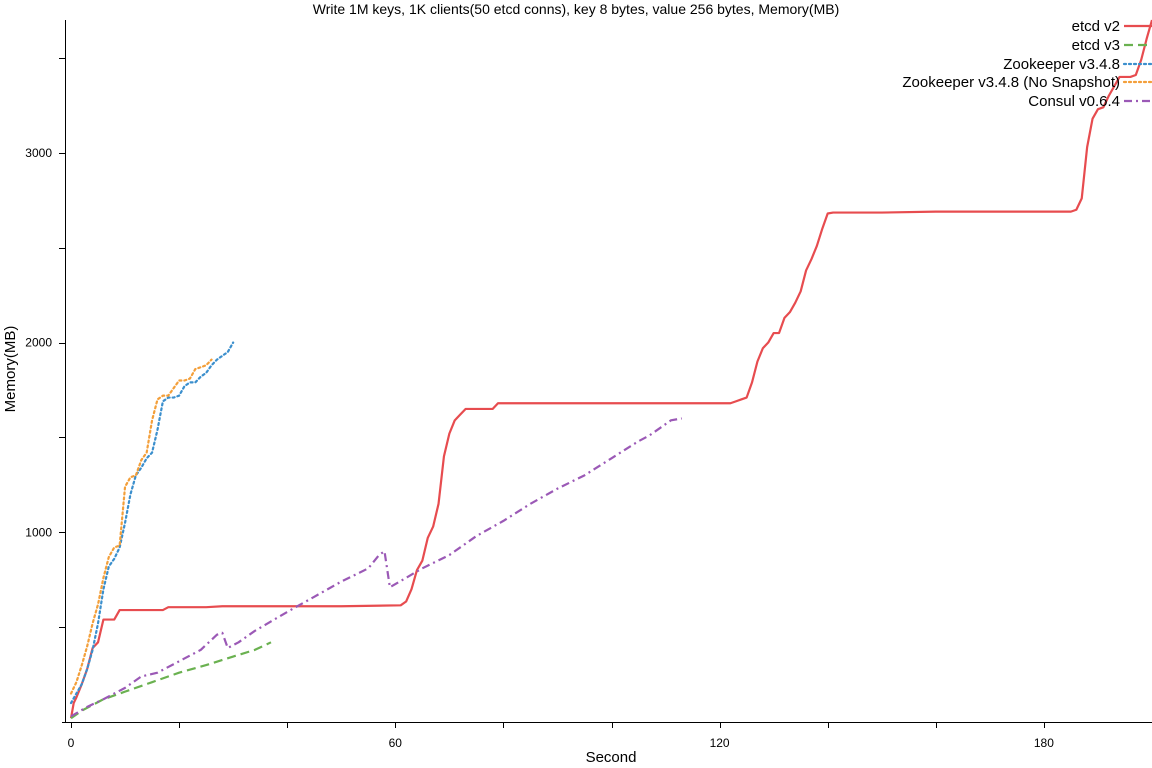 The image size is (1152, 768). What do you see at coordinates (1011, 82) in the screenshot?
I see `legend-label: Zookeeper v3.4.8 (No Snapshot)` at bounding box center [1011, 82].